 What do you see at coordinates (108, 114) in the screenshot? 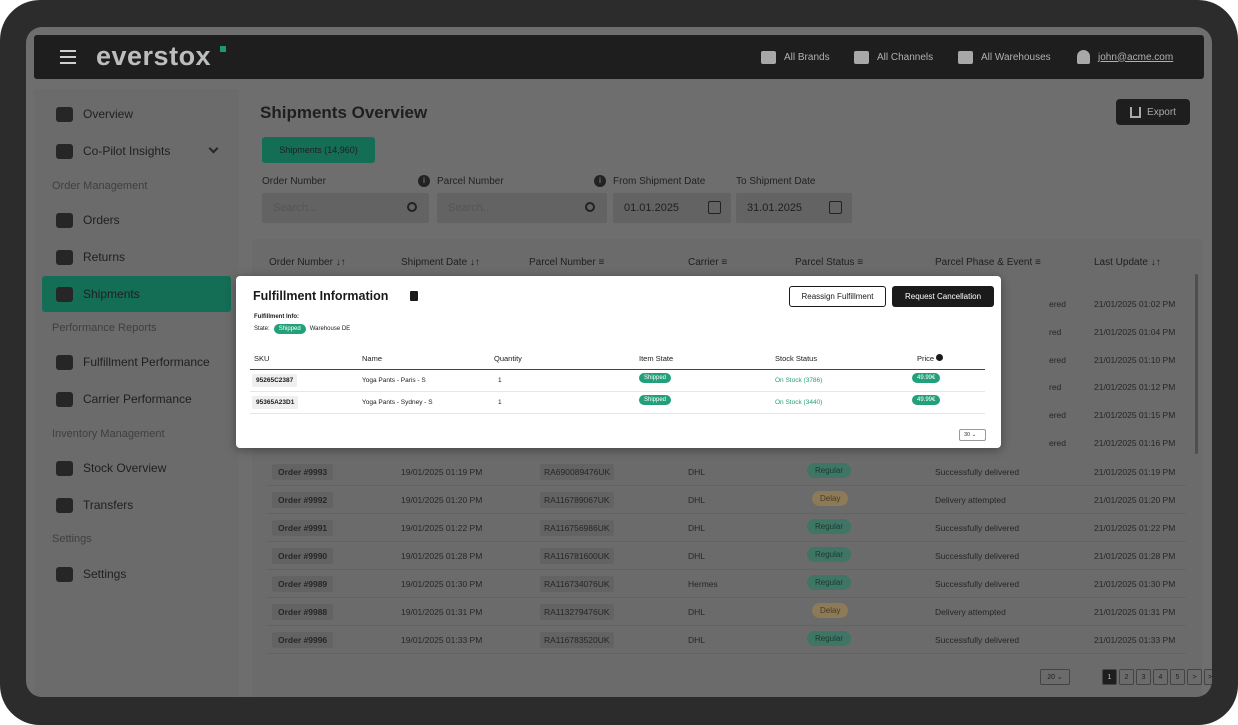
I see `sidebar-item-label: Overview` at bounding box center [108, 114].